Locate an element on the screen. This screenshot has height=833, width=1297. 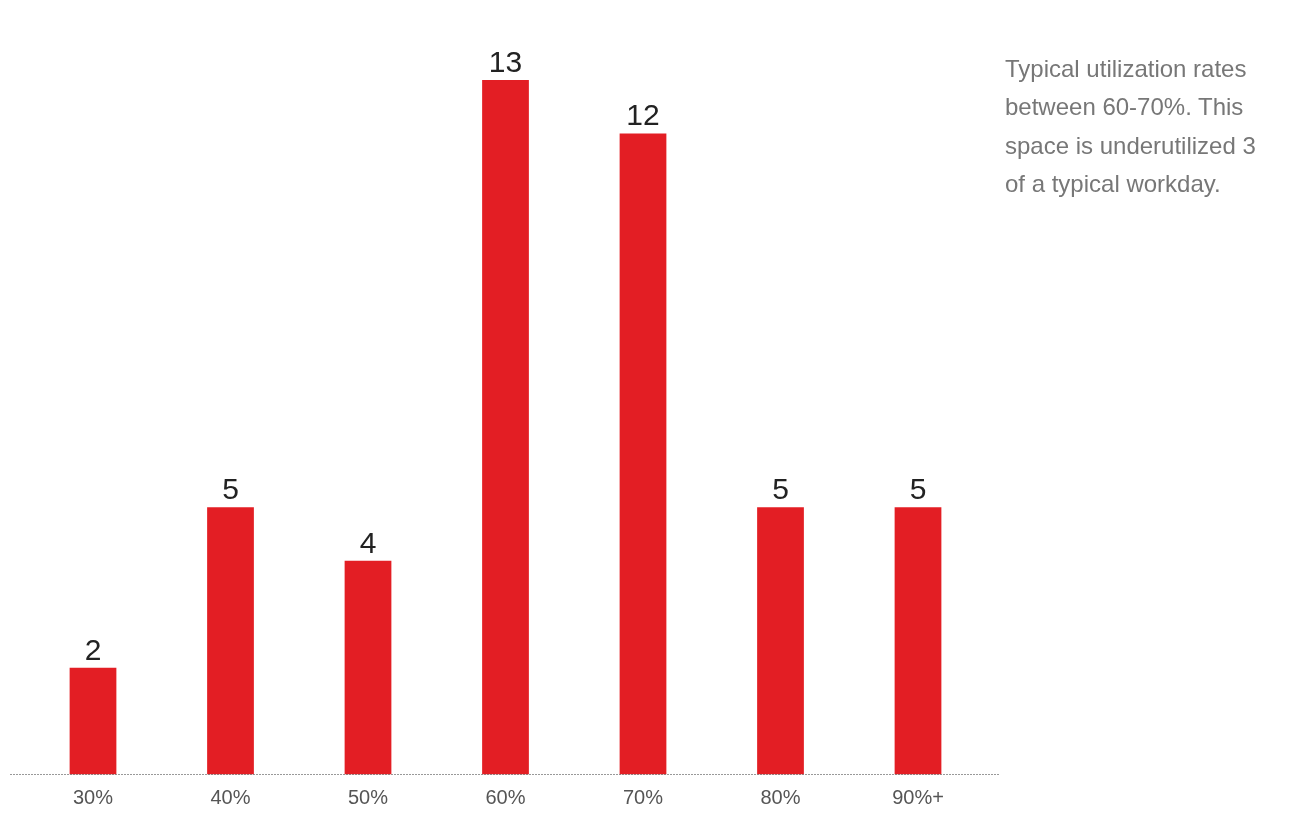
x-tick-label: 30% is located at coordinates (93, 796).